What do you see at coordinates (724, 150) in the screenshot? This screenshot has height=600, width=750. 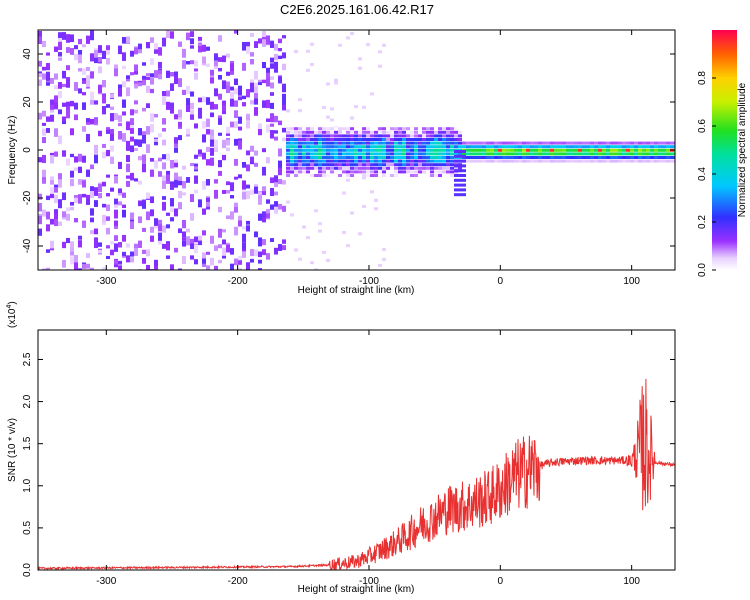 I see `colorbar` at bounding box center [724, 150].